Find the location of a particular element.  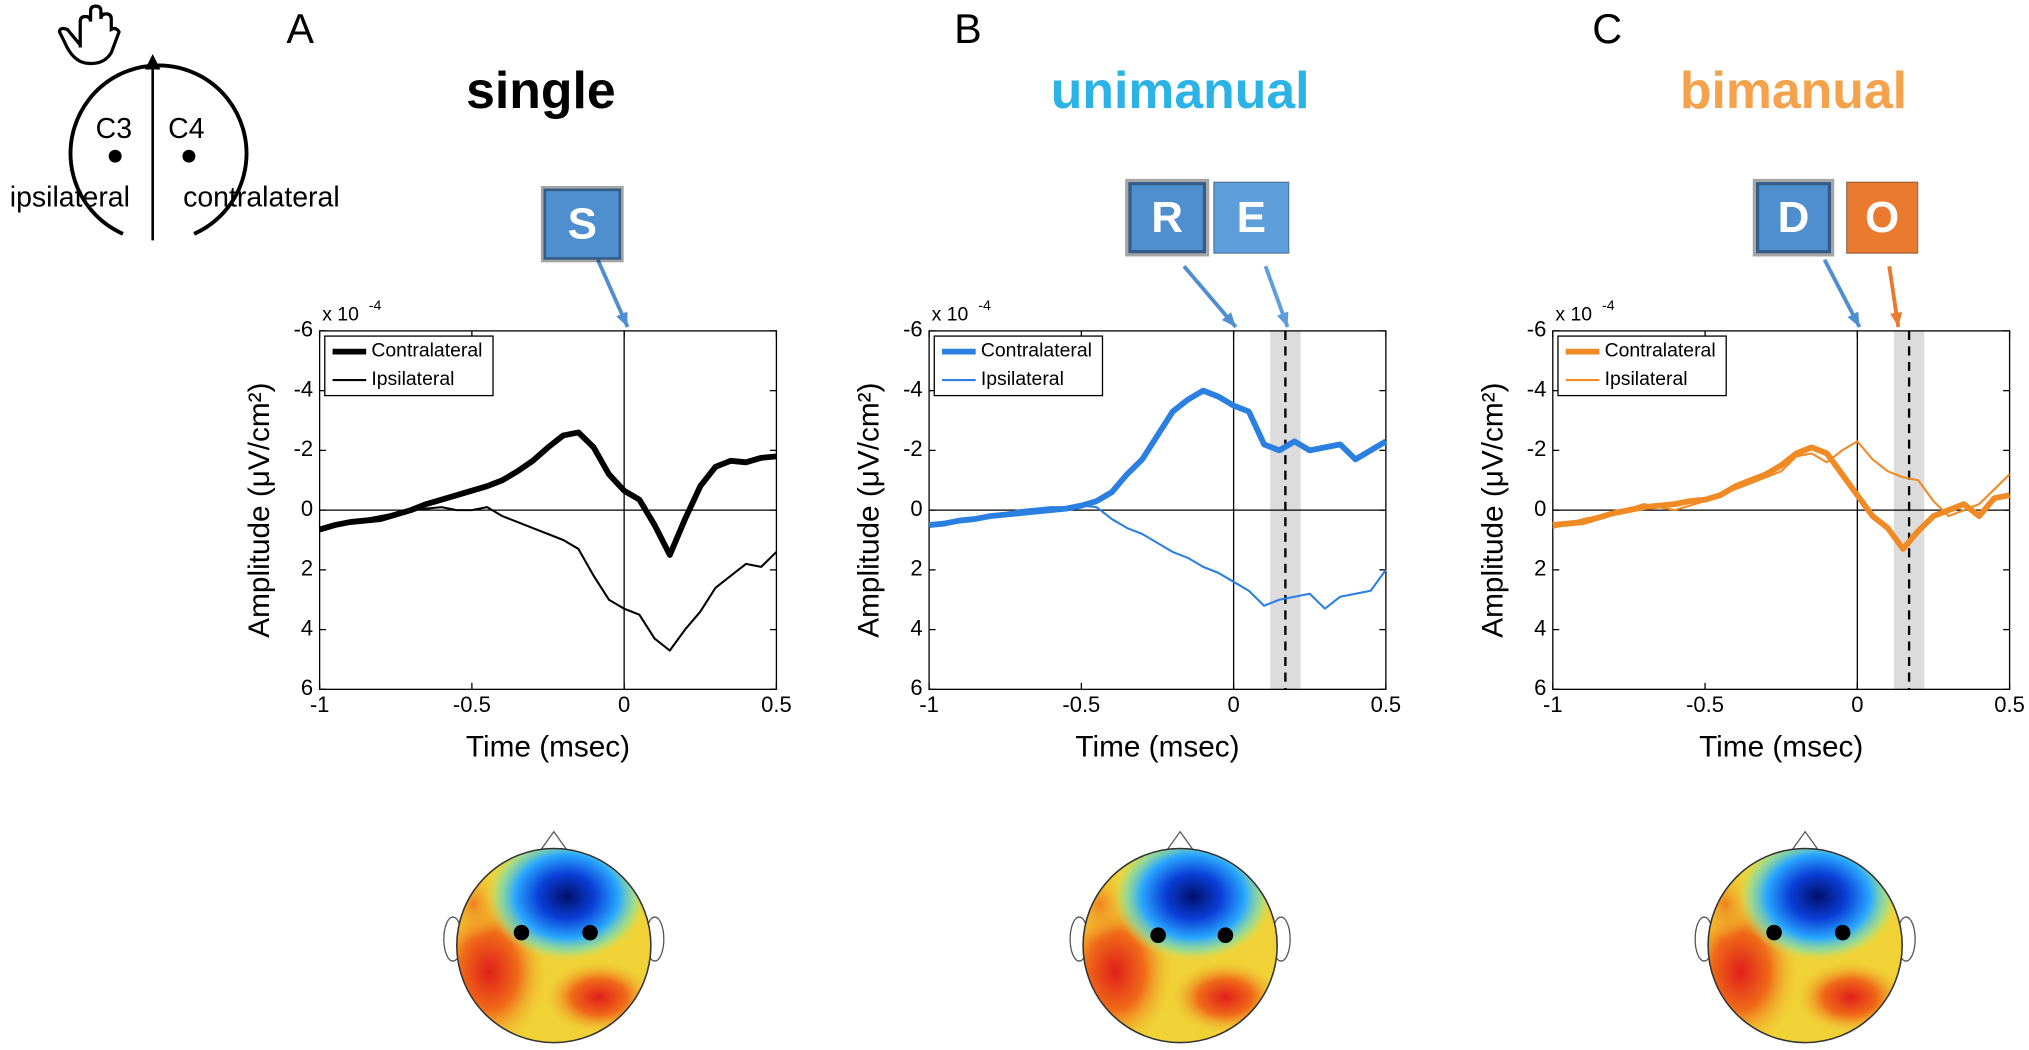

head-outline is located at coordinates (158, 149).